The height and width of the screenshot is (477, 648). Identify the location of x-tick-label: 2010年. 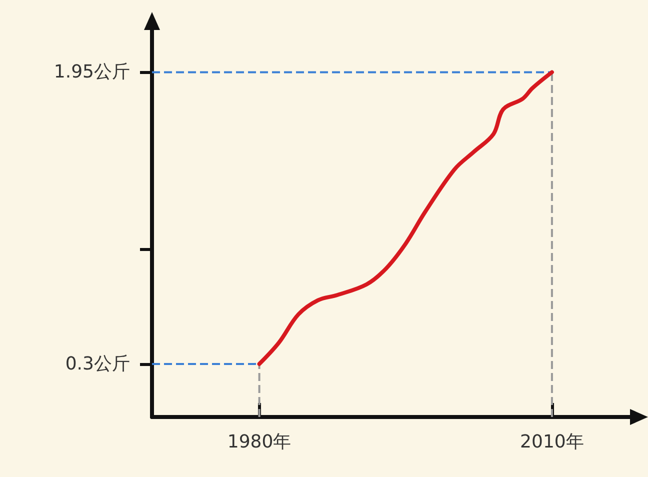
(552, 442).